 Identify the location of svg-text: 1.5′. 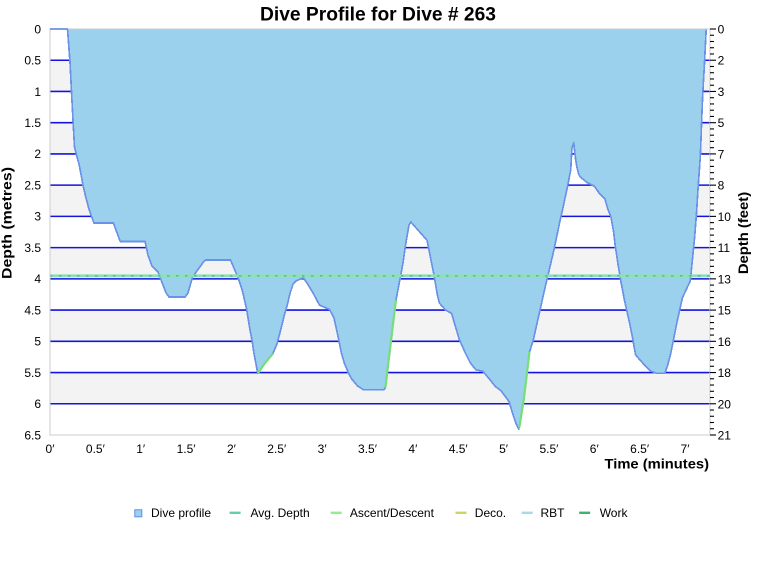
(187, 449).